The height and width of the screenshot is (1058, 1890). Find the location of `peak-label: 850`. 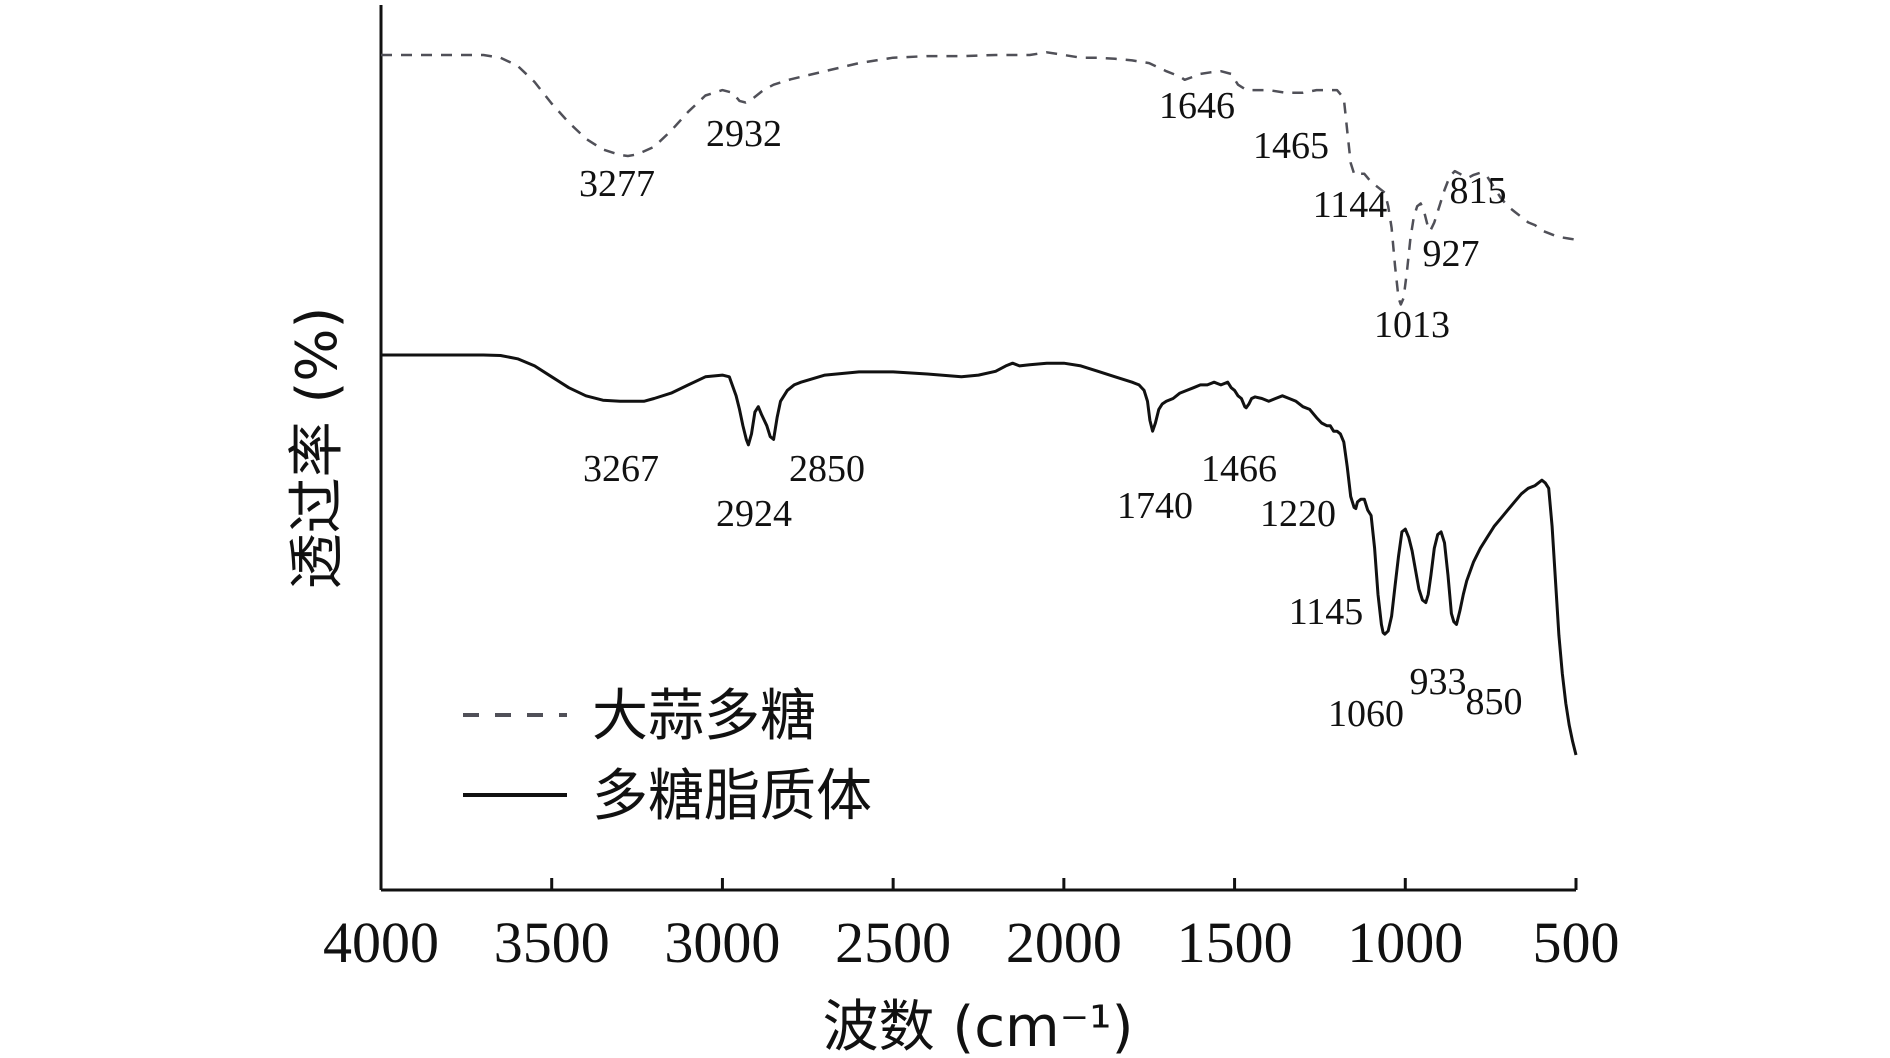

peak-label: 850 is located at coordinates (1494, 702).